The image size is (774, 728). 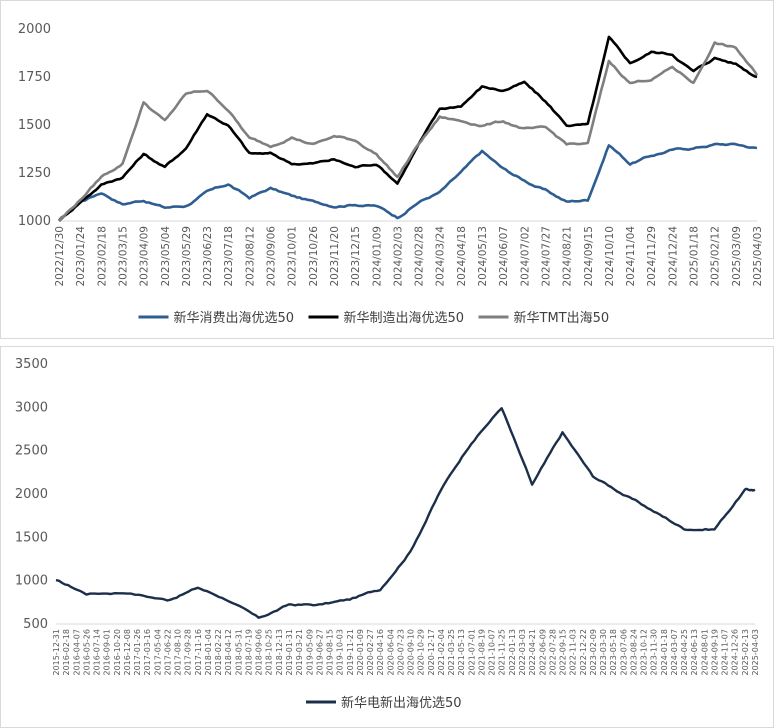 What do you see at coordinates (589, 256) in the screenshot?
I see `x-tick-label: 2024/09/15` at bounding box center [589, 256].